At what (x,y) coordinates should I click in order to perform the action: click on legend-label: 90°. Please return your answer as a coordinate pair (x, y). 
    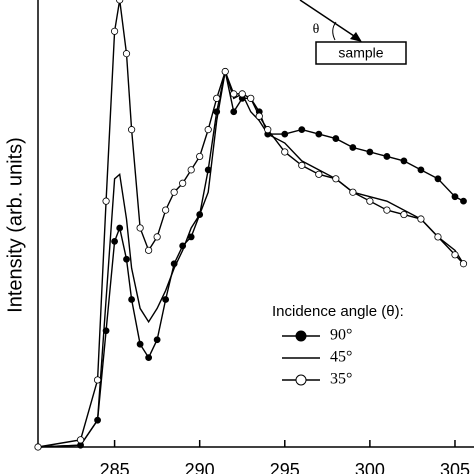
    Looking at the image, I should click on (341, 335).